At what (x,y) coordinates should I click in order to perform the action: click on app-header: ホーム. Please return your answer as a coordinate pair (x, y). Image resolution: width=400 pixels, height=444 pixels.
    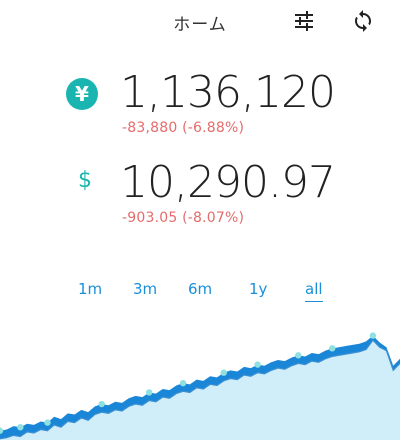
    Looking at the image, I should click on (200, 22).